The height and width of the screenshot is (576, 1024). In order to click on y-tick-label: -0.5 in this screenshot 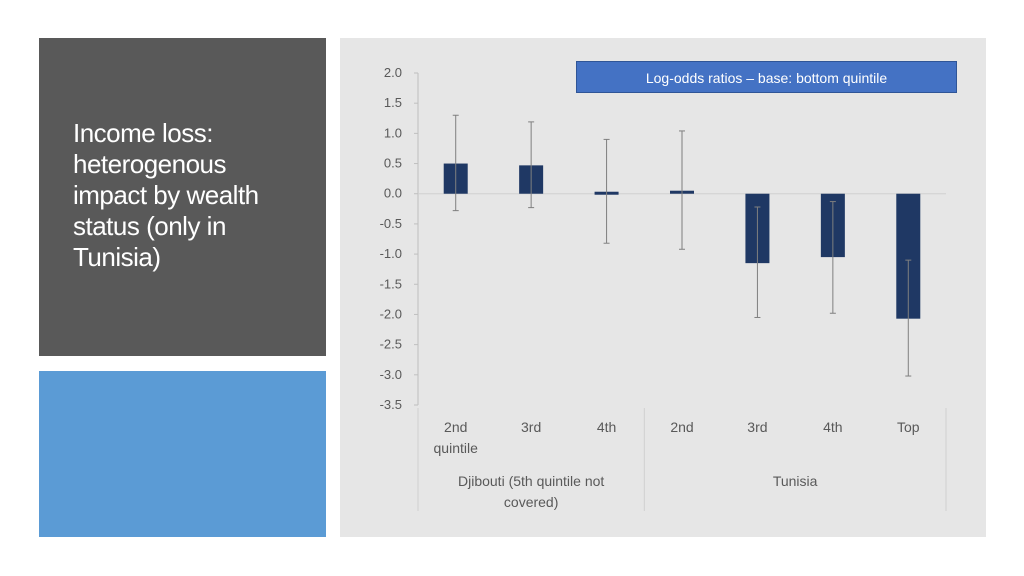, I will do `click(391, 223)`.